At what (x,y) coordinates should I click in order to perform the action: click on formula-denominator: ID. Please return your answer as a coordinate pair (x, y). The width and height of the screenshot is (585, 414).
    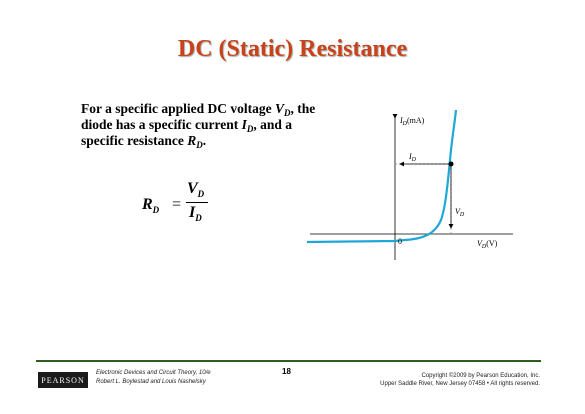
    Looking at the image, I should click on (195, 213).